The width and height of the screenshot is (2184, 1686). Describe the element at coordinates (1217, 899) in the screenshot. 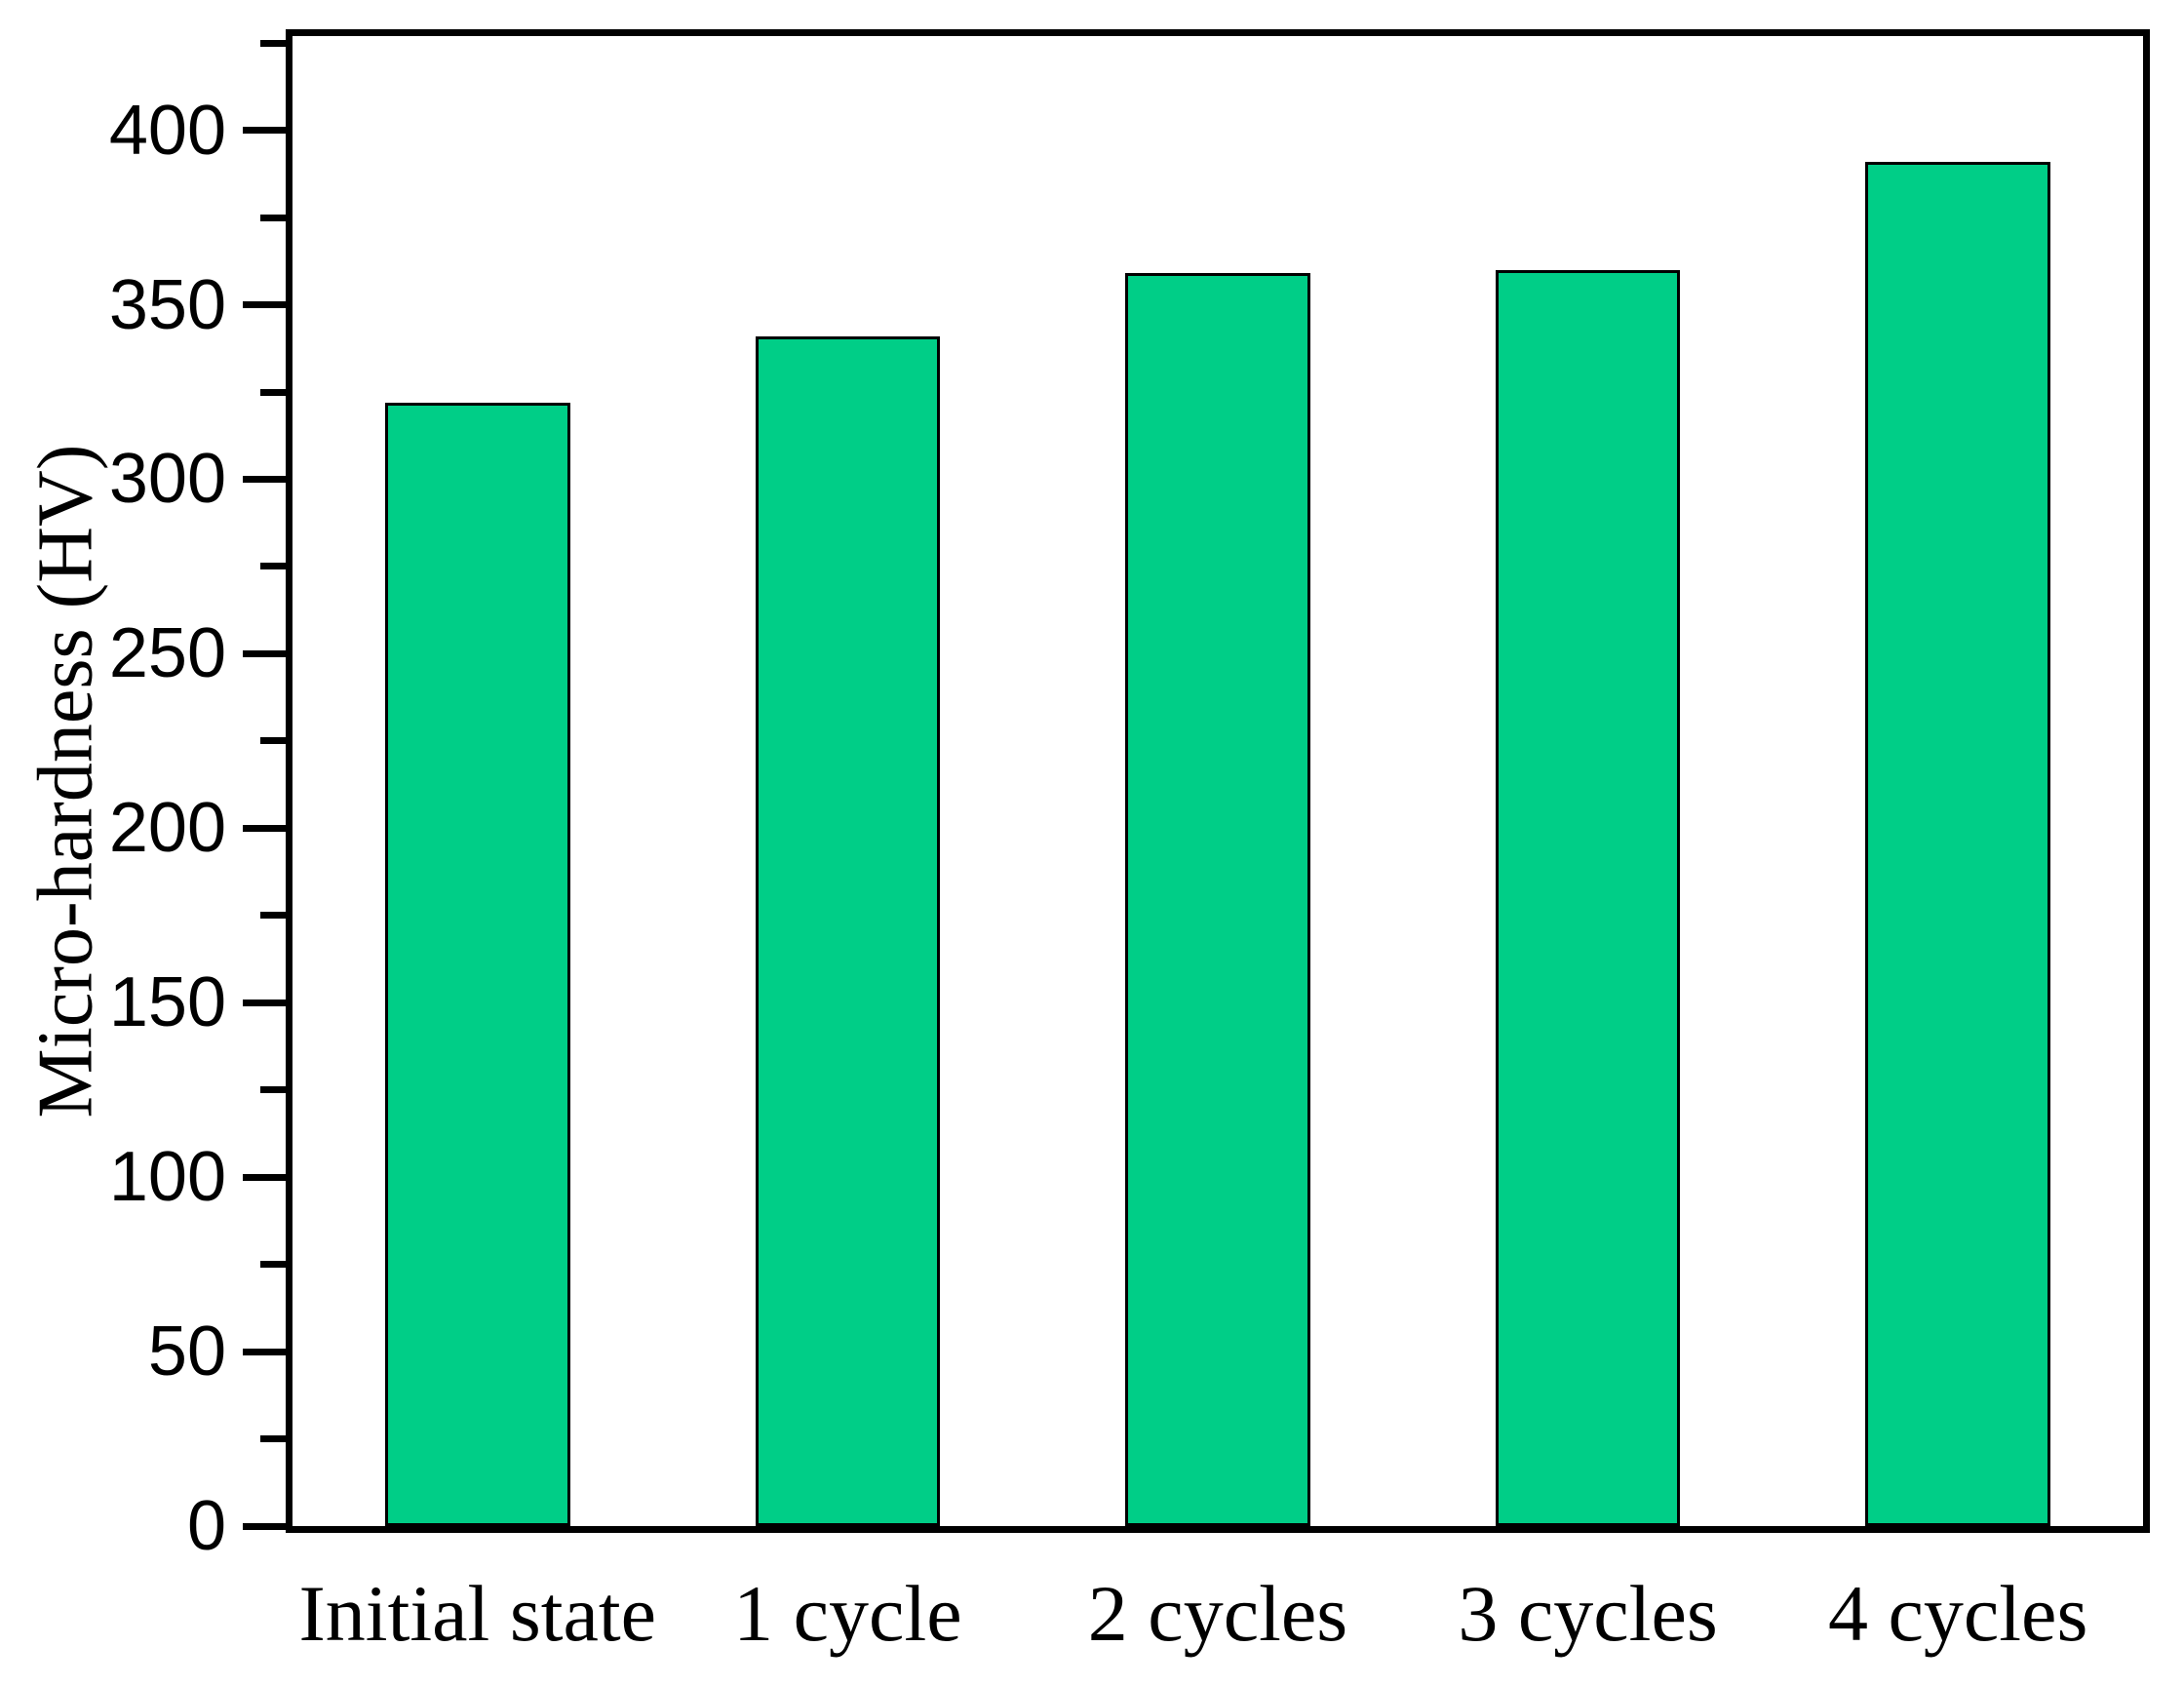

I see `bar-2-cycles` at that location.